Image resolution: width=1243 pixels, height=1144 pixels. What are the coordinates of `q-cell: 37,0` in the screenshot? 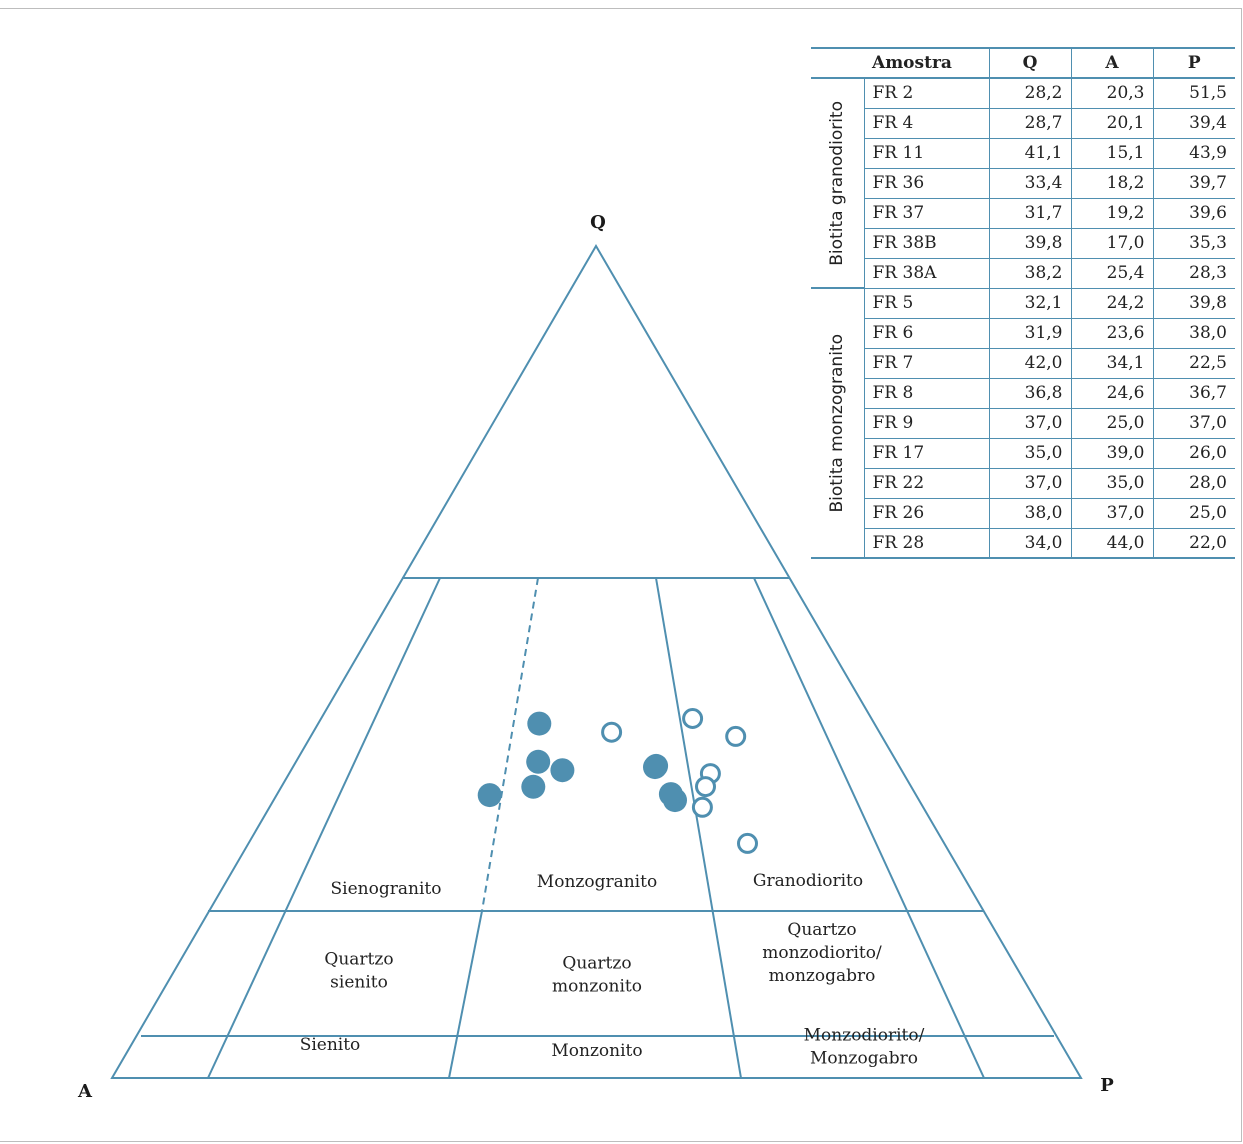 It's located at (1029, 483).